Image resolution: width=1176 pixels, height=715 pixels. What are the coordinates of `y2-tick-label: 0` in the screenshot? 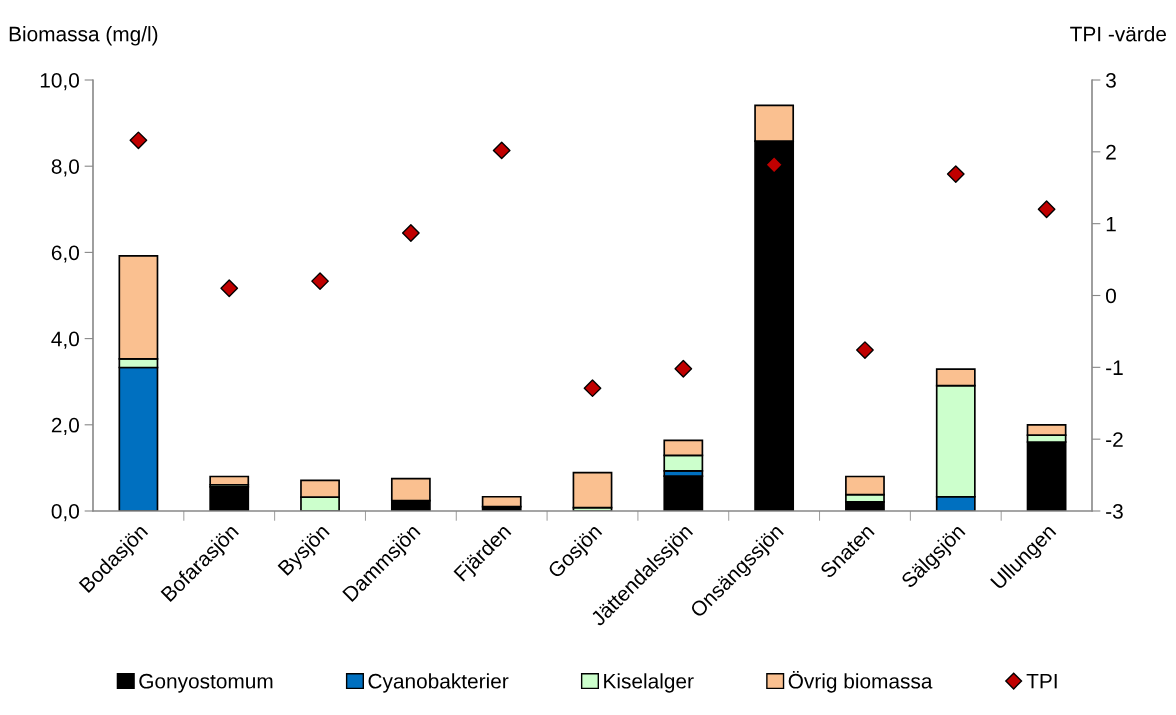 It's located at (1111, 296).